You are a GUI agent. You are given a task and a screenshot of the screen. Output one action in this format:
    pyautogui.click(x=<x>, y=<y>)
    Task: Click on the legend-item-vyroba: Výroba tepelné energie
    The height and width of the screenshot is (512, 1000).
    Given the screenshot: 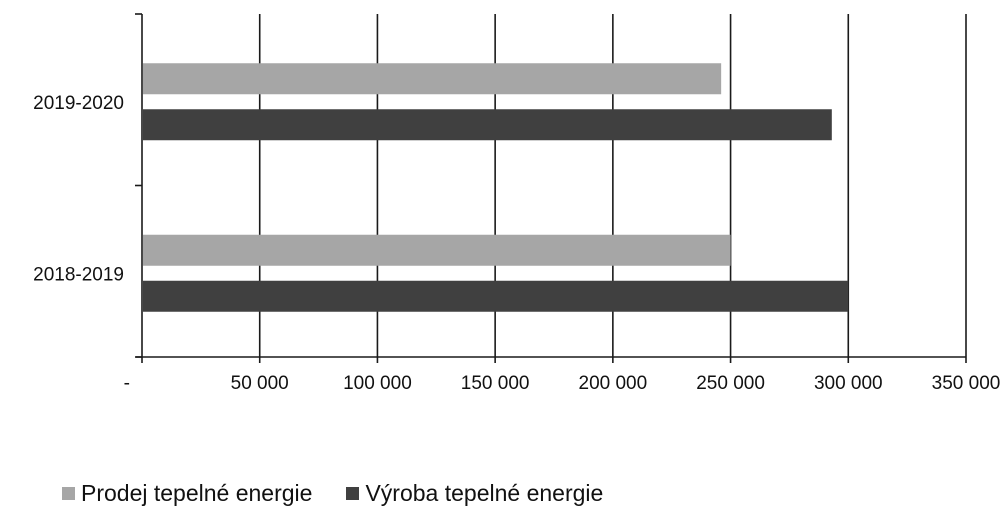 What is the action you would take?
    pyautogui.click(x=474, y=493)
    